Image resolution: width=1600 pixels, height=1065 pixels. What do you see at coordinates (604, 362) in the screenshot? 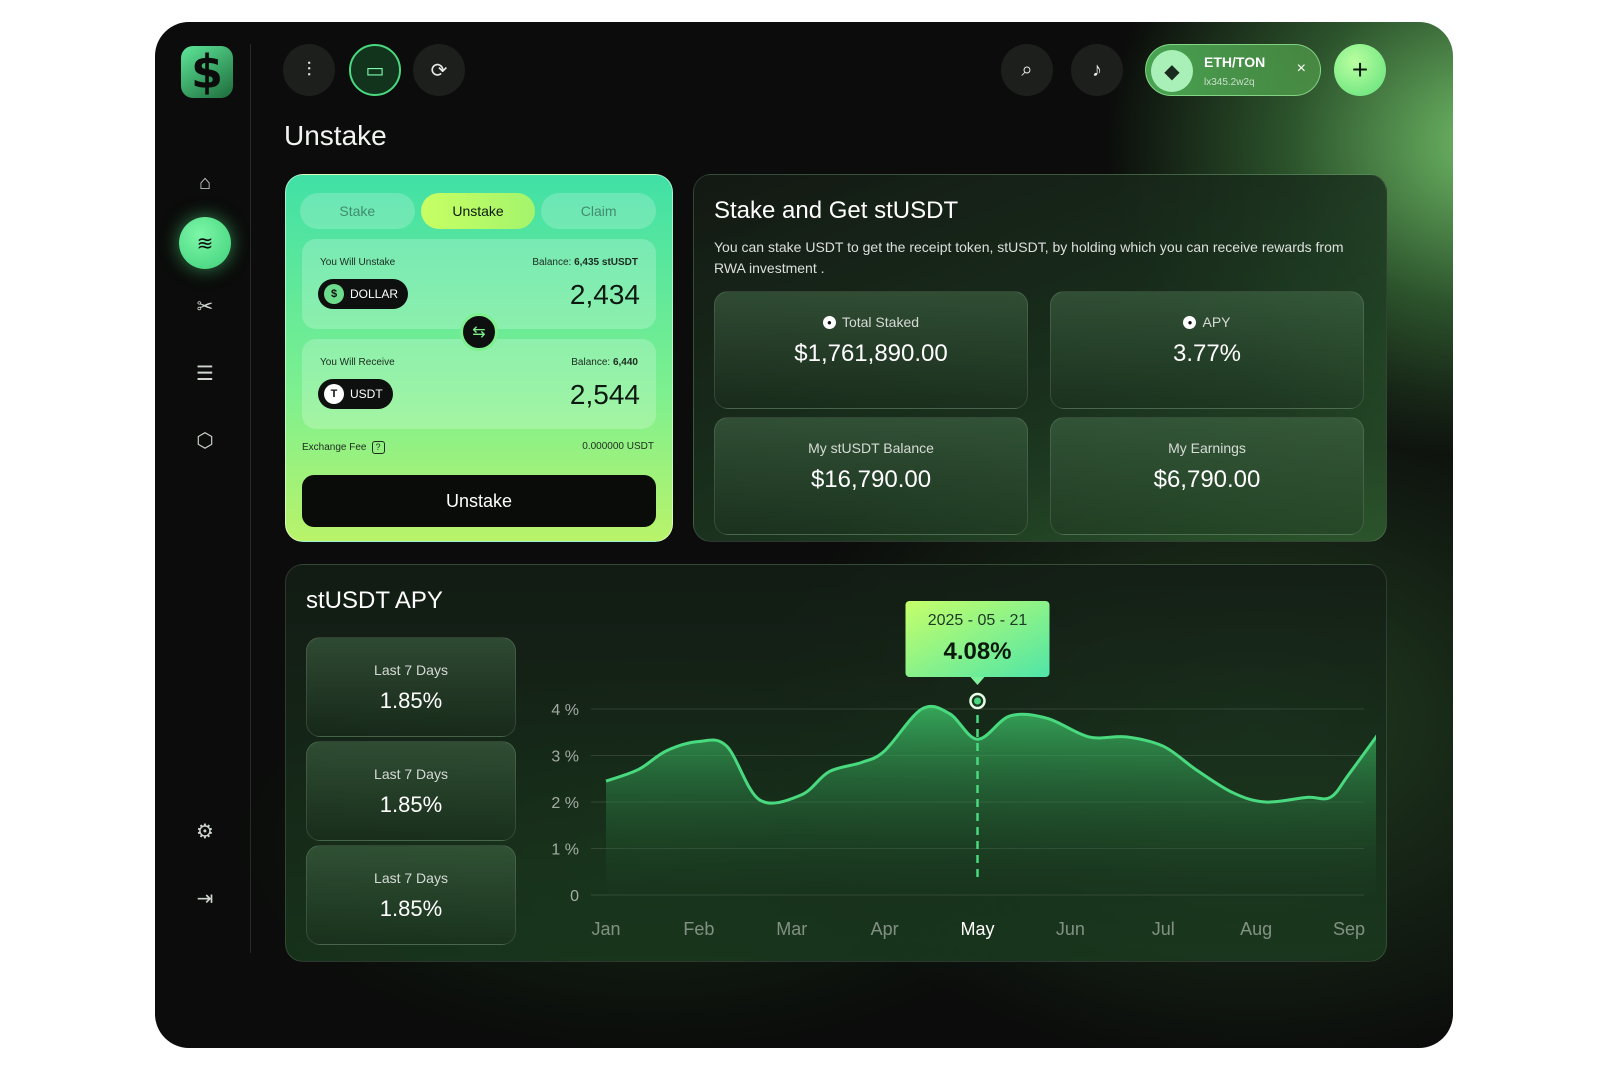
I see `to-balance: Balance: 6,440` at bounding box center [604, 362].